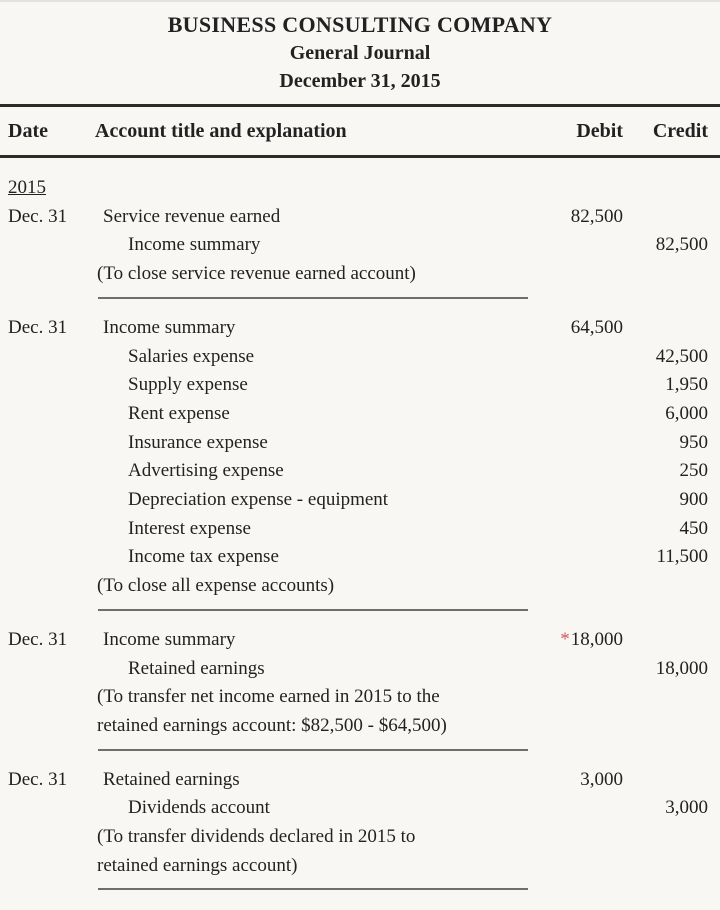 The image size is (720, 910). Describe the element at coordinates (199, 808) in the screenshot. I see `account-title: Dividends account` at that location.